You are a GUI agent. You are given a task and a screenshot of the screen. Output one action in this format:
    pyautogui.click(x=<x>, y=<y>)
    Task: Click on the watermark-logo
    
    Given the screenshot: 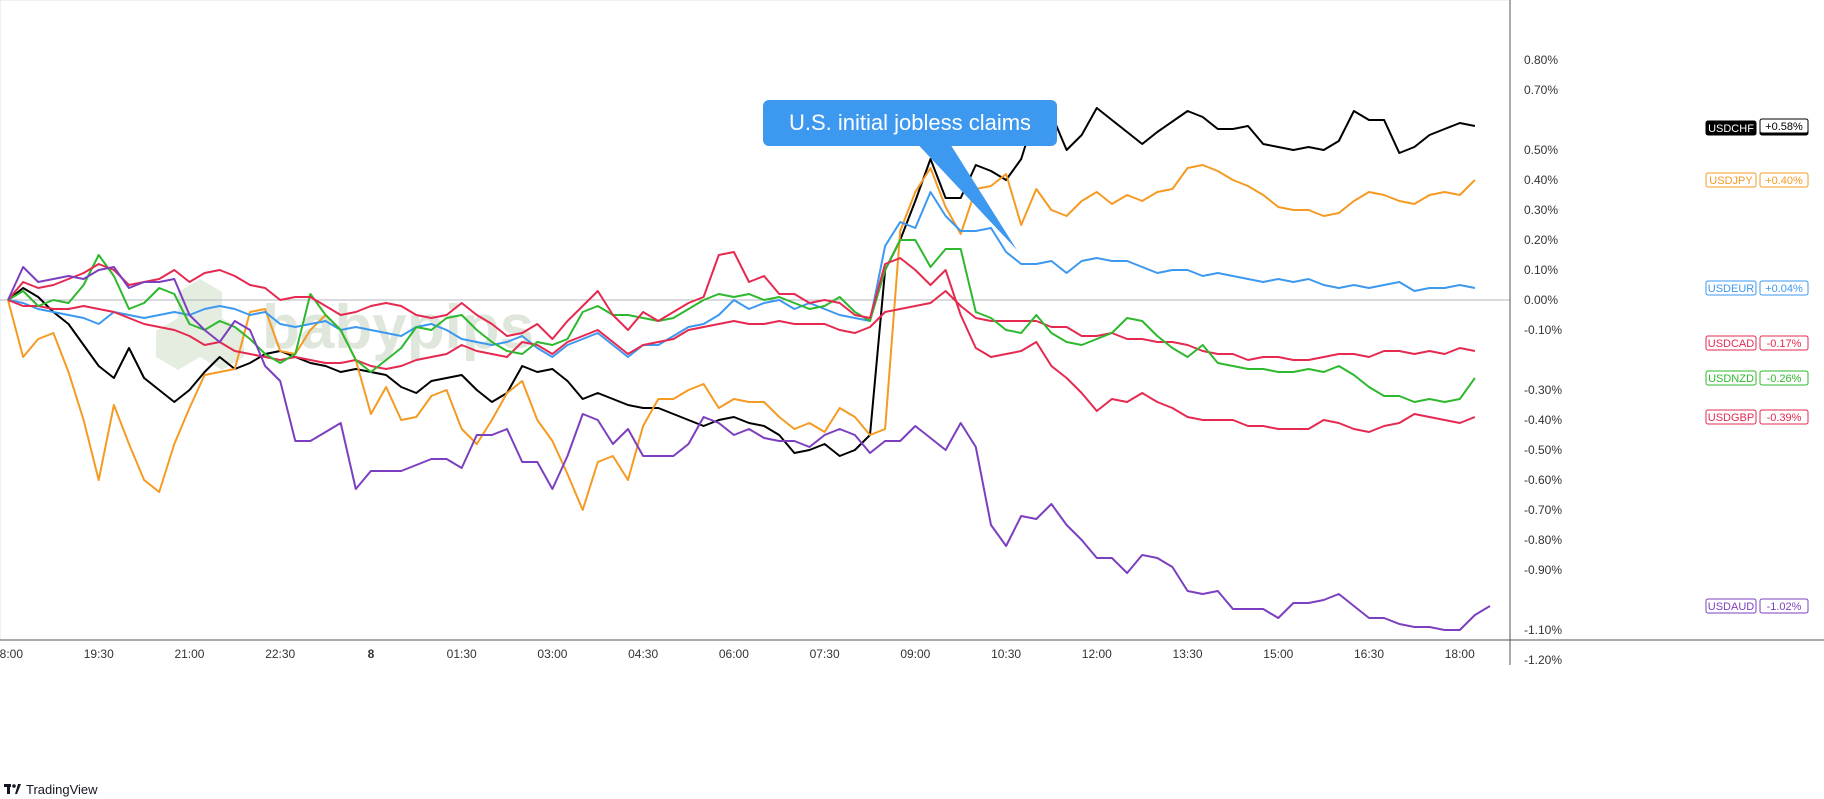 What is the action you would take?
    pyautogui.click(x=200, y=324)
    